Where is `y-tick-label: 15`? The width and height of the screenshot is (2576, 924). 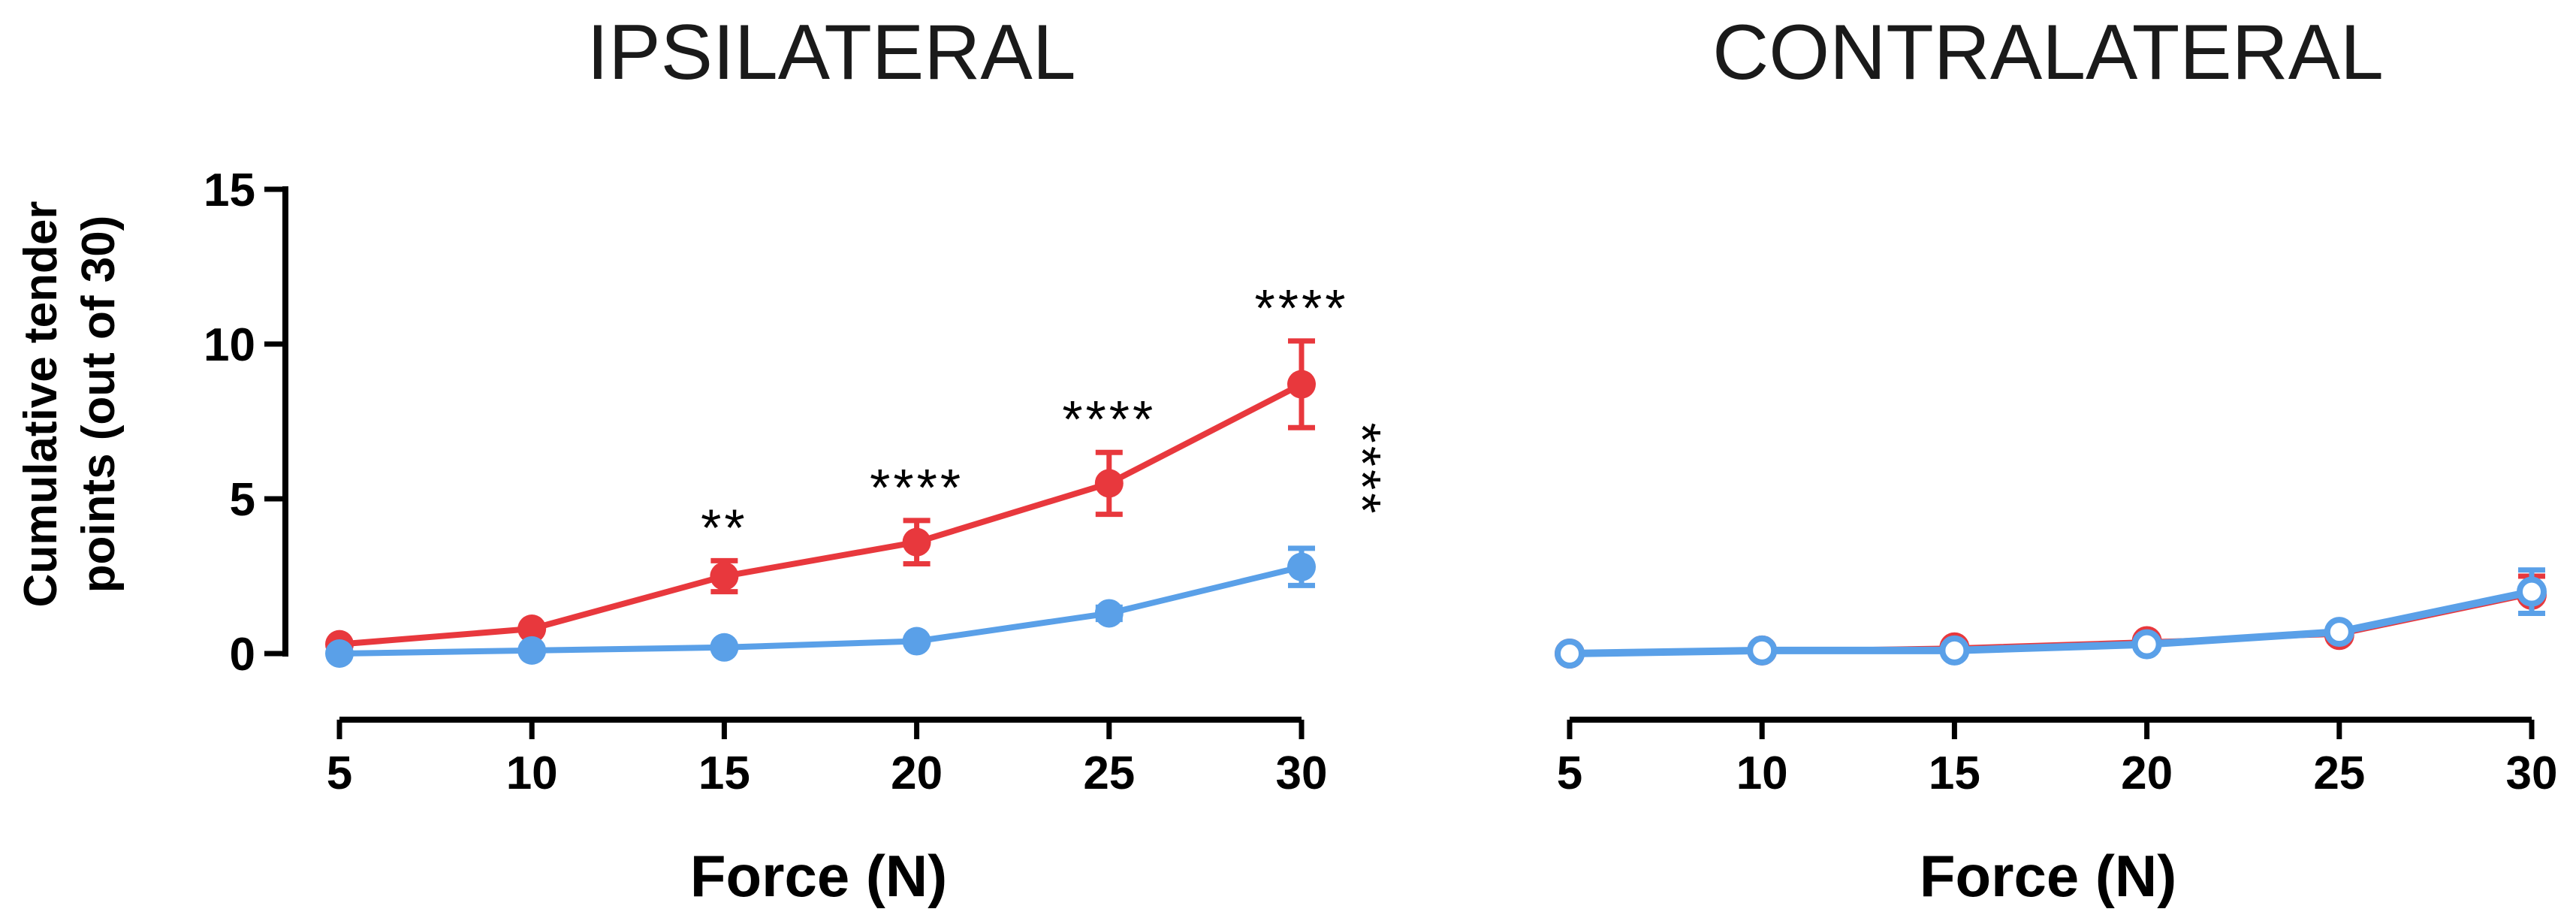
y-tick-label: 15 is located at coordinates (230, 190).